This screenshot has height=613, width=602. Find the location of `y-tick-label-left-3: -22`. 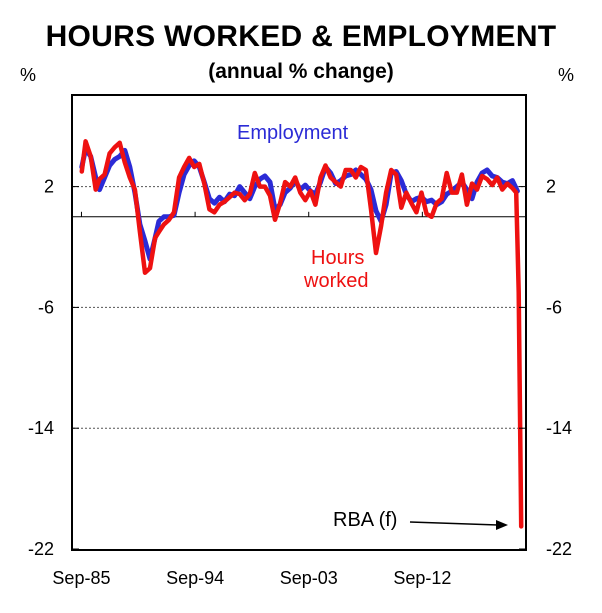

y-tick-label-left-3: -22 is located at coordinates (41, 549).